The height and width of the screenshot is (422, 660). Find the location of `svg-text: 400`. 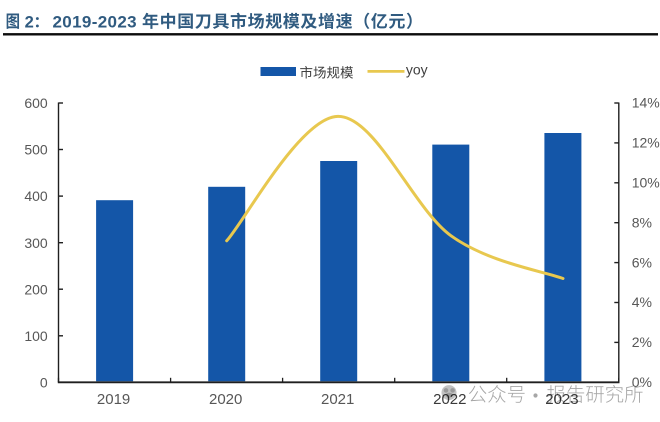

svg-text: 400 is located at coordinates (36, 196).